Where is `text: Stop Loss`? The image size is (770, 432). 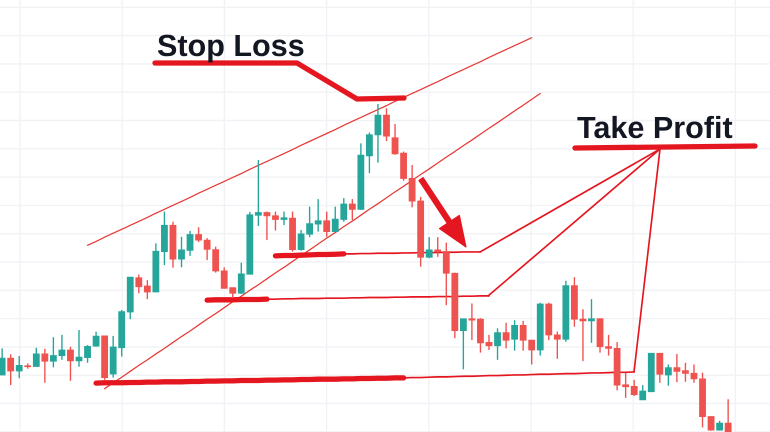
text: Stop Loss is located at coordinates (231, 48).